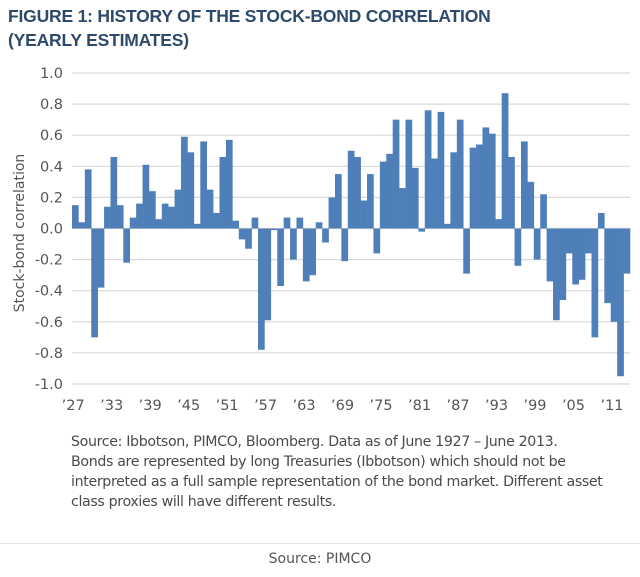 The height and width of the screenshot is (577, 640). I want to click on bar-2012, so click(620, 302).